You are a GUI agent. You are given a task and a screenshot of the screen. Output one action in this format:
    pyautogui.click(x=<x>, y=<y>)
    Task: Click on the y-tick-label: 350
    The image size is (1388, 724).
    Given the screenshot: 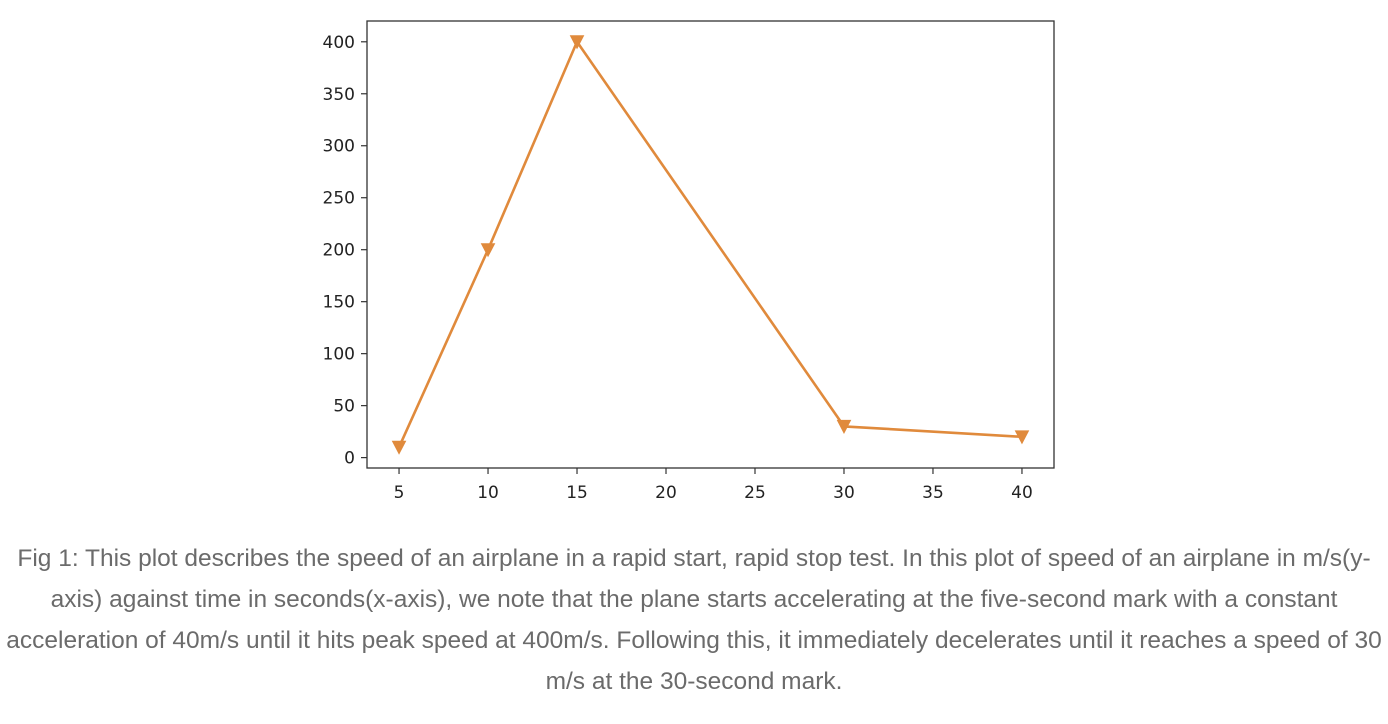 What is the action you would take?
    pyautogui.click(x=339, y=95)
    